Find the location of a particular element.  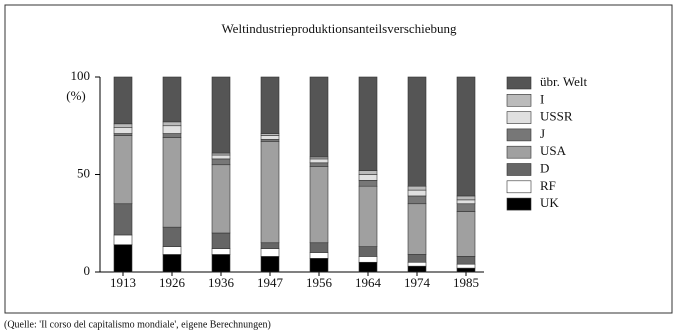

legend-label: D is located at coordinates (544, 167).